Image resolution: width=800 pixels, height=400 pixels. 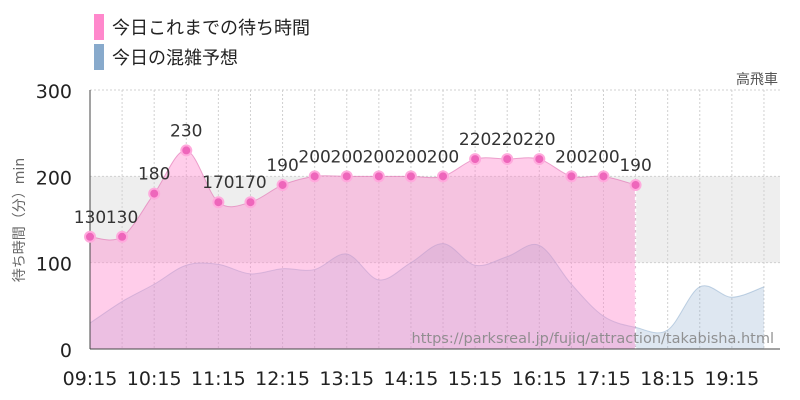 I want to click on legend-swatch-actual, so click(x=99, y=27).